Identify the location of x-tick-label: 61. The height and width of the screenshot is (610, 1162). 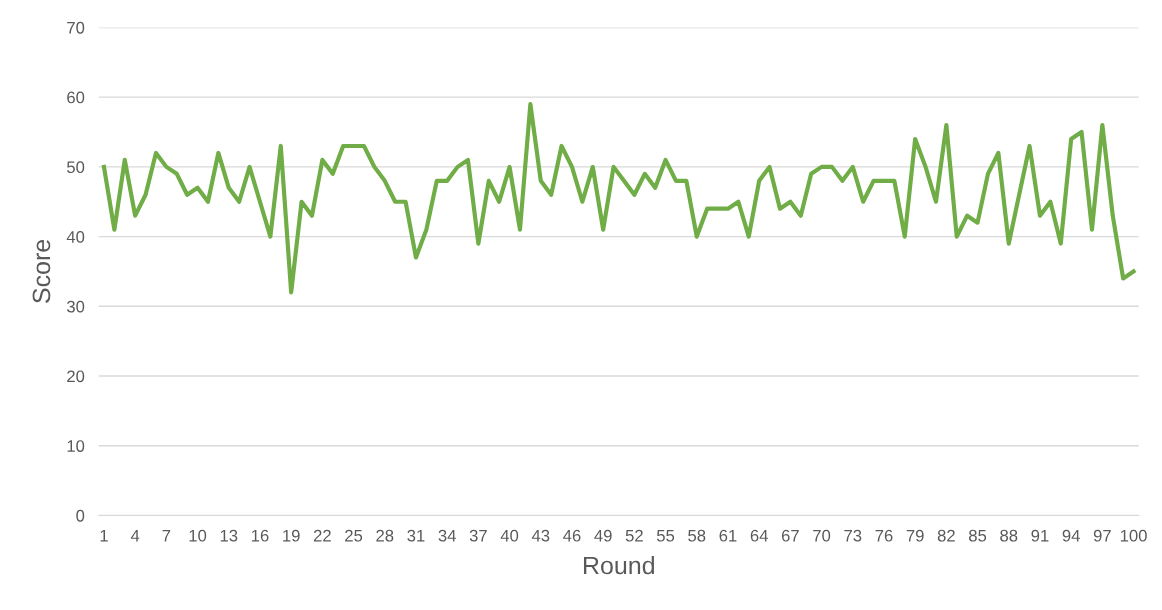
(728, 535).